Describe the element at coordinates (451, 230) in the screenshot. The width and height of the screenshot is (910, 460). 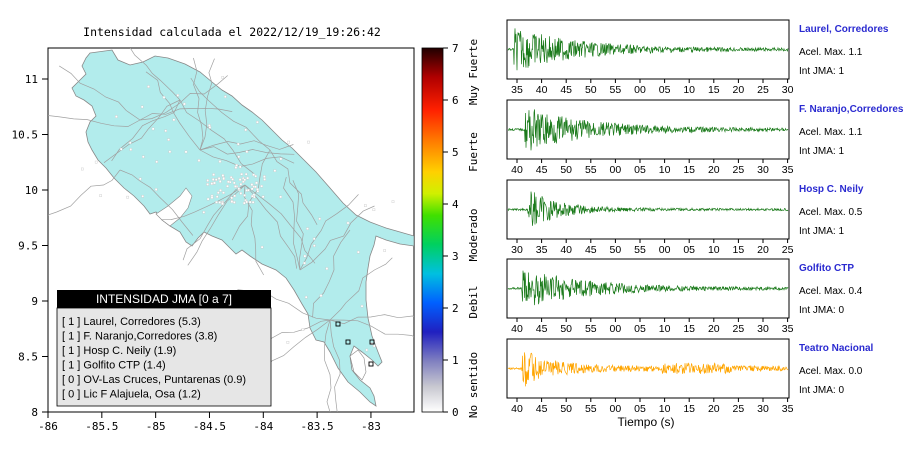
I see `colorbar-ticks: 7 6 5 4 3 2 1 0` at that location.